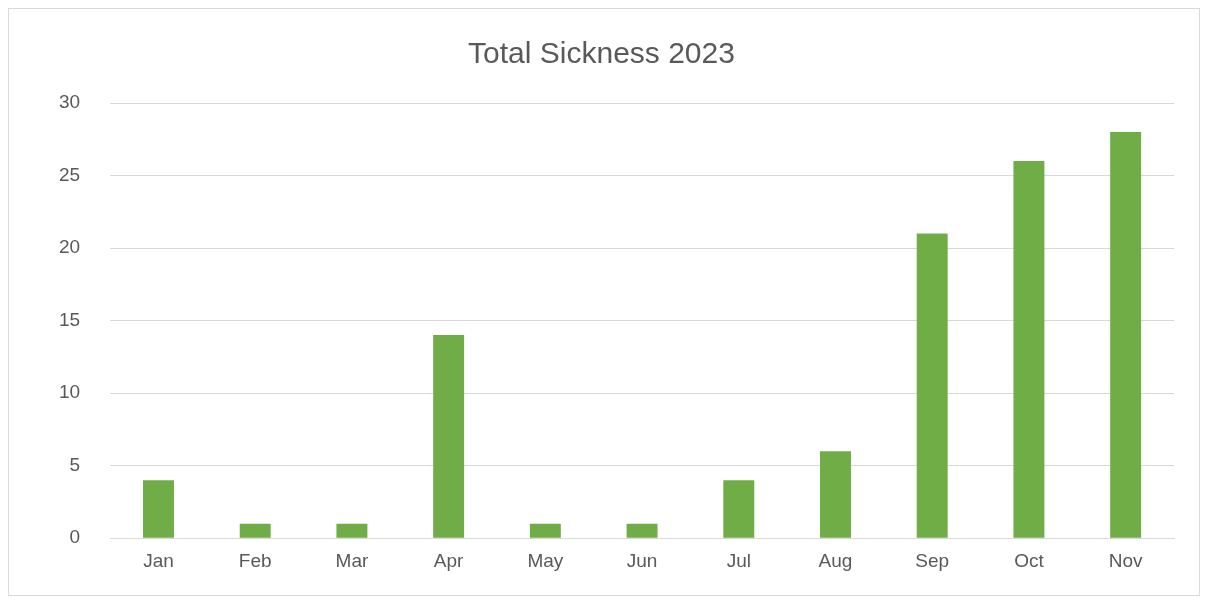 The height and width of the screenshot is (604, 1208). I want to click on y-tick-label: 25, so click(69, 174).